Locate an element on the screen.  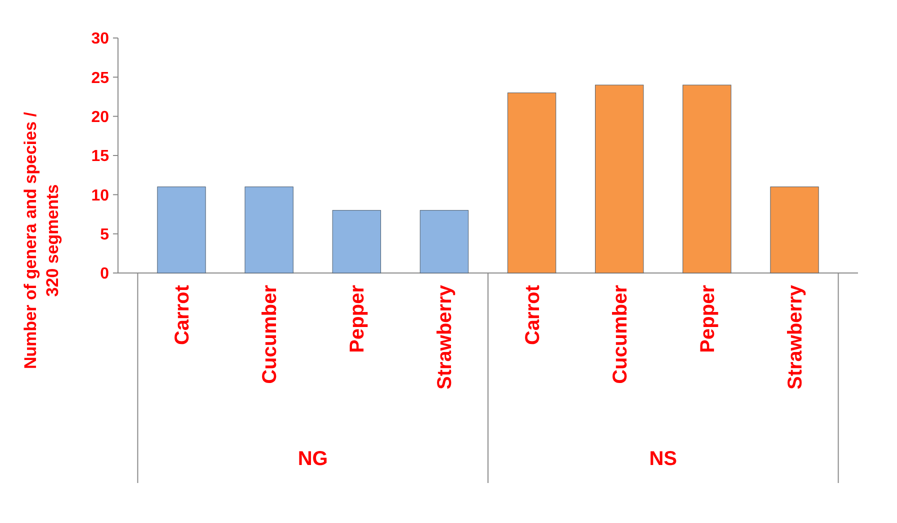
y-tick-label: 30 is located at coordinates (100, 39).